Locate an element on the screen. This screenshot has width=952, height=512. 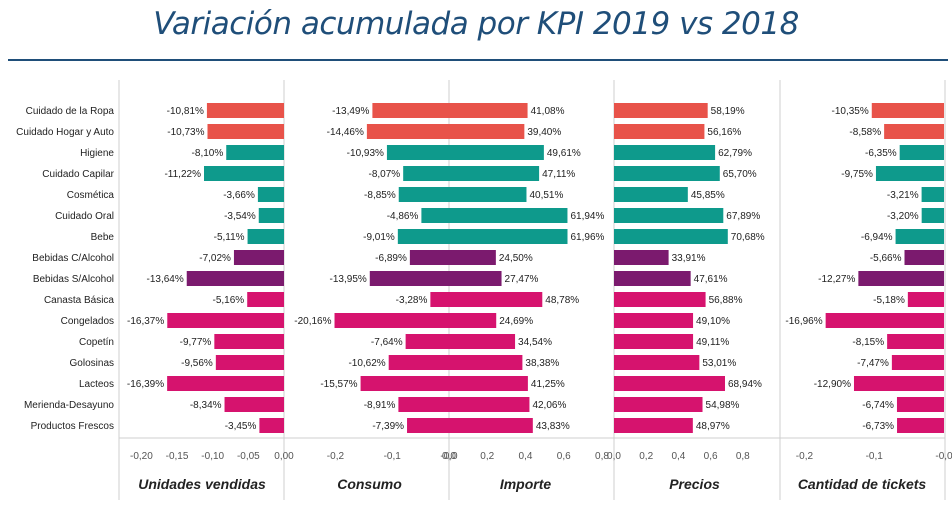
tick-label: -0,20 is located at coordinates (141, 456).